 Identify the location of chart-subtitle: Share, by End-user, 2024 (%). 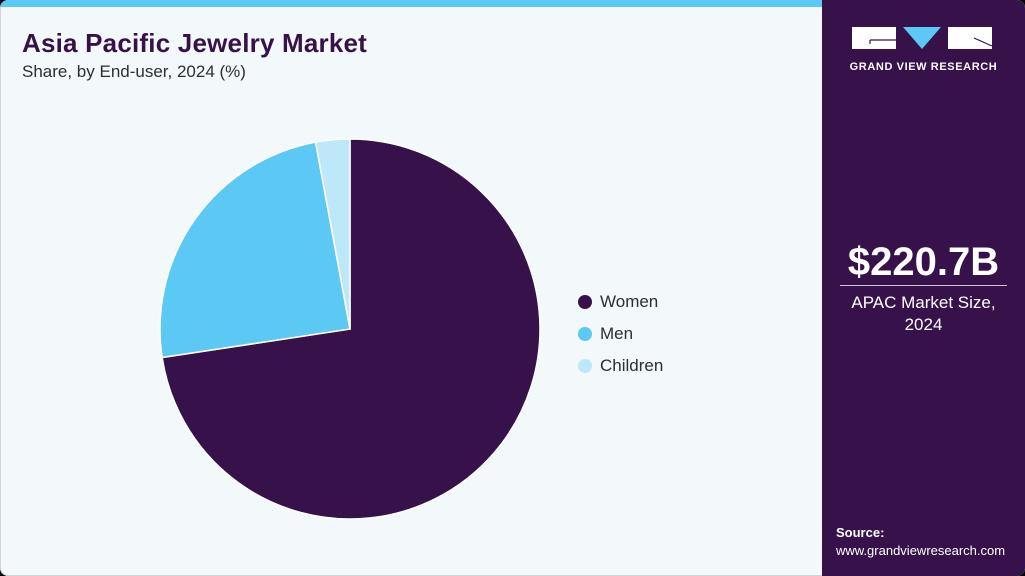
(134, 71).